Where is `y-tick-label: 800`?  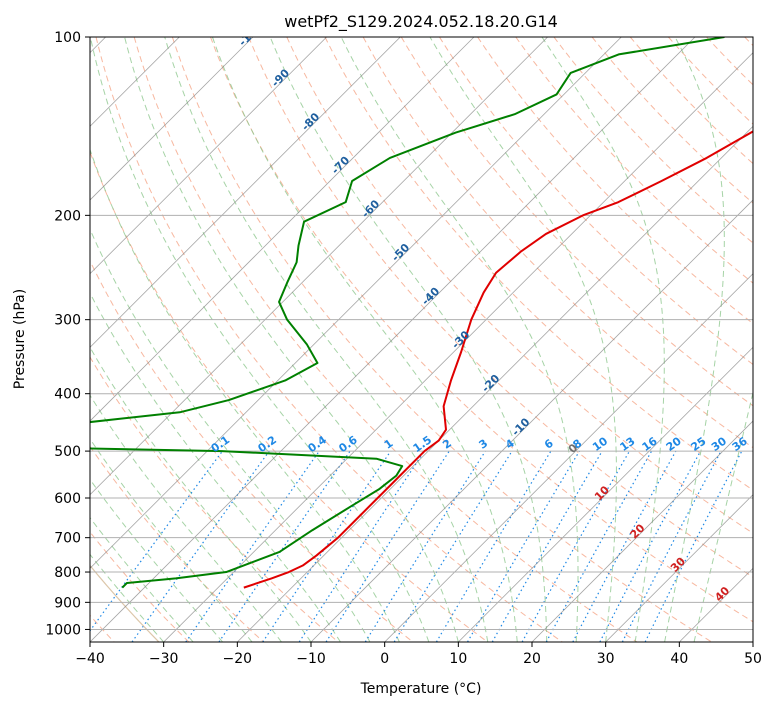
y-tick-label: 800 is located at coordinates (67, 573).